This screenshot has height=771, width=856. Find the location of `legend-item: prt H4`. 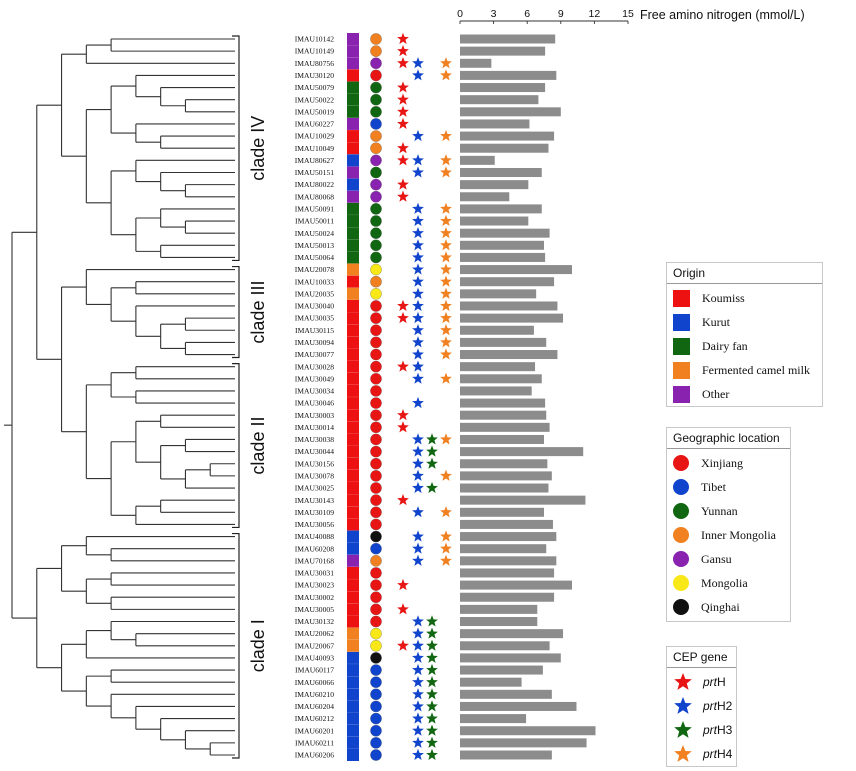

legend-item: prt H4 is located at coordinates (701, 754).